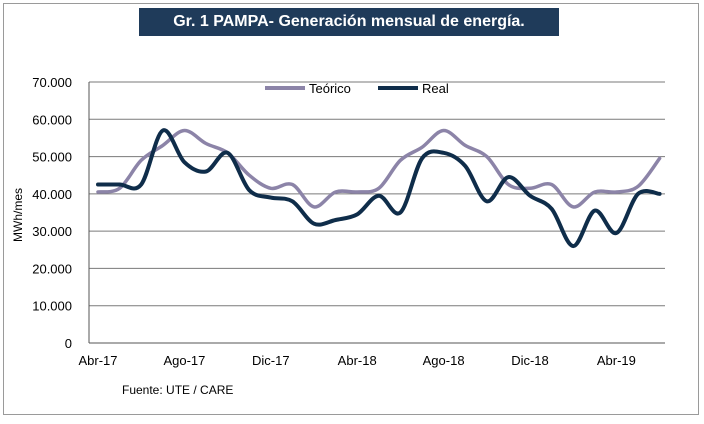 The image size is (704, 424). What do you see at coordinates (97, 360) in the screenshot?
I see `x-tick-label: Abr-17` at bounding box center [97, 360].